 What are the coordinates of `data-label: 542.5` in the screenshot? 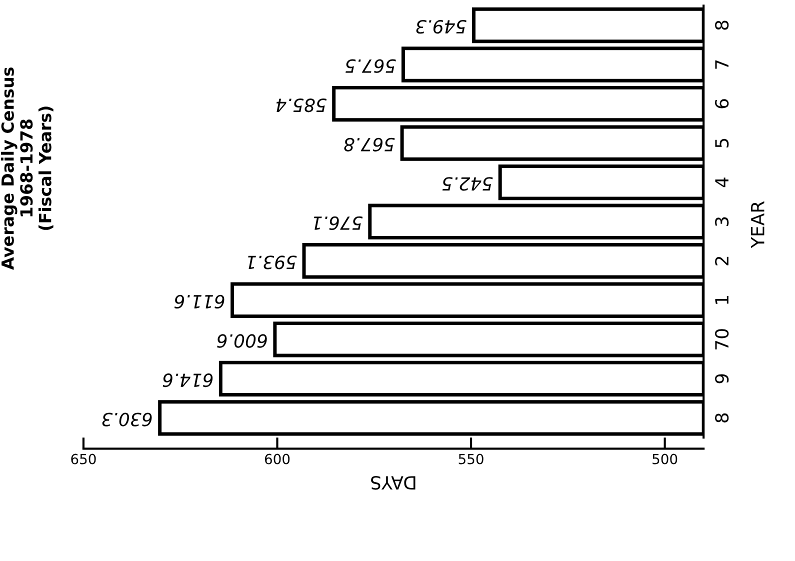 It's located at (467, 184).